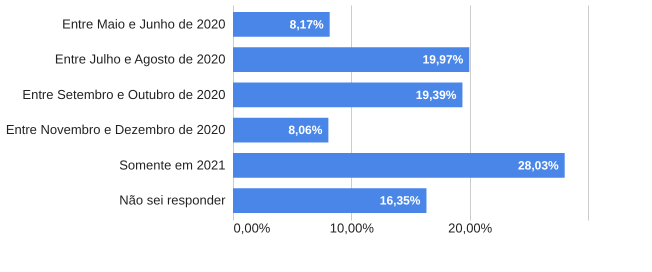  Describe the element at coordinates (116, 130) in the screenshot. I see `y-tick-label: Entre Novembro e Dezembro de 2020` at that location.